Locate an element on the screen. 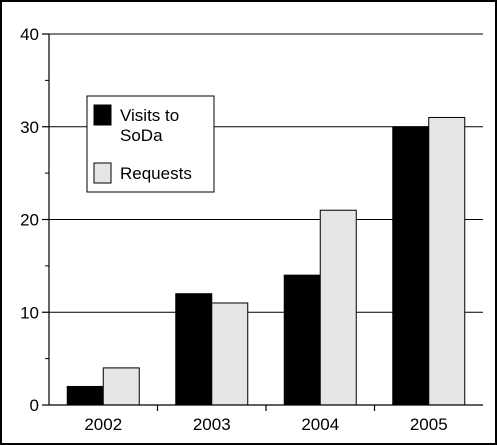 Image resolution: width=497 pixels, height=445 pixels. legend-label-visits-line1: Visits to is located at coordinates (149, 115).